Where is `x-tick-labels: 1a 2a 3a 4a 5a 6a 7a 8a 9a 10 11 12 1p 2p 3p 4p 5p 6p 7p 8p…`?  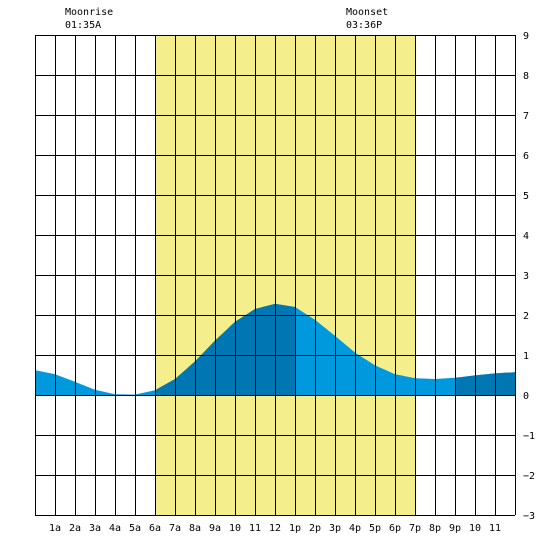 x-tick-labels: 1a 2a 3a 4a 5a 6a 7a 8a 9a 10 11 12 1p 2p 3p 4p 5p 6p 7p 8p… is located at coordinates (275, 528).